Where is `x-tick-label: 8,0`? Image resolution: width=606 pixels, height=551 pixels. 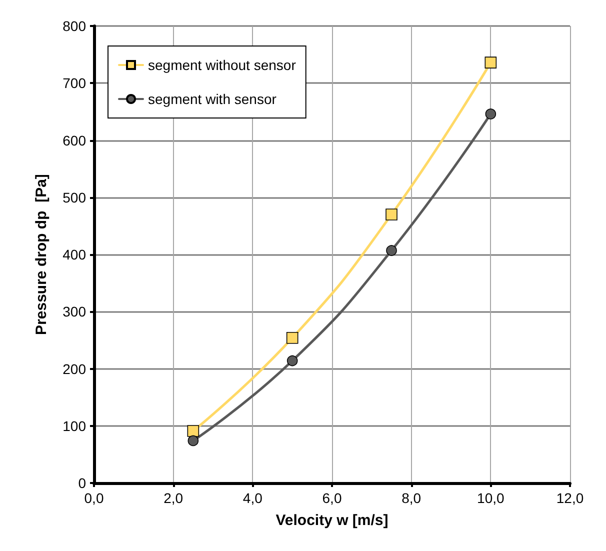
x-tick-label: 8,0 is located at coordinates (412, 498).